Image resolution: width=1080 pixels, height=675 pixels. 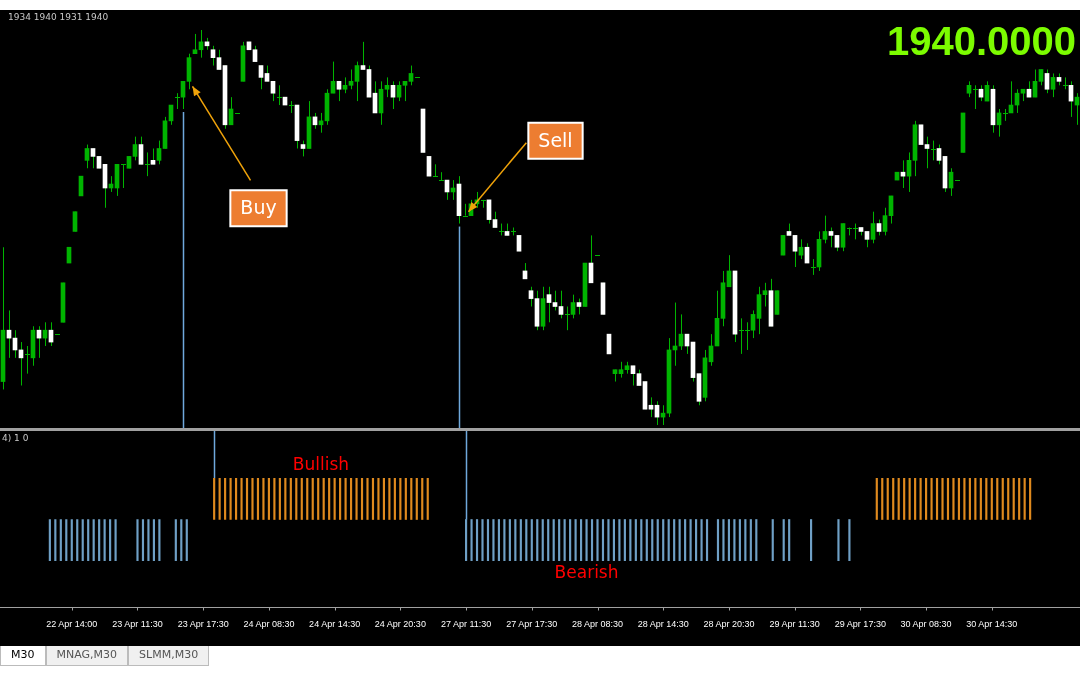 I want to click on x-tick-label: 24 Apr 14:30, so click(x=335, y=623).